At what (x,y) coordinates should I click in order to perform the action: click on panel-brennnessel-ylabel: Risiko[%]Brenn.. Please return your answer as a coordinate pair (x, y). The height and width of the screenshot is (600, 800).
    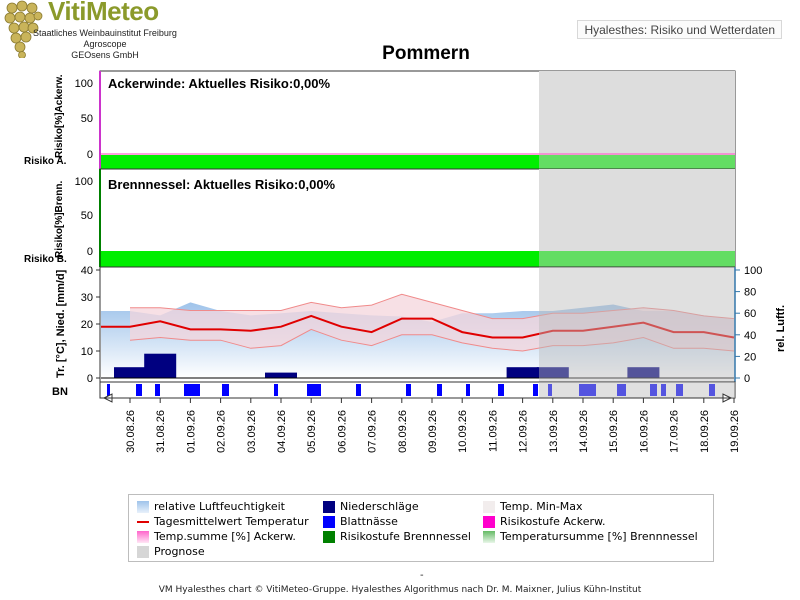
    Looking at the image, I should click on (59, 219).